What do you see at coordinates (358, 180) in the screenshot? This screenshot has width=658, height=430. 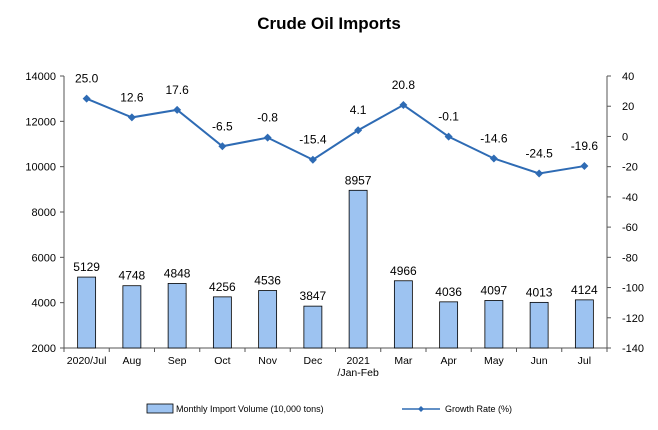 I see `bar-value-label: 8957` at bounding box center [358, 180].